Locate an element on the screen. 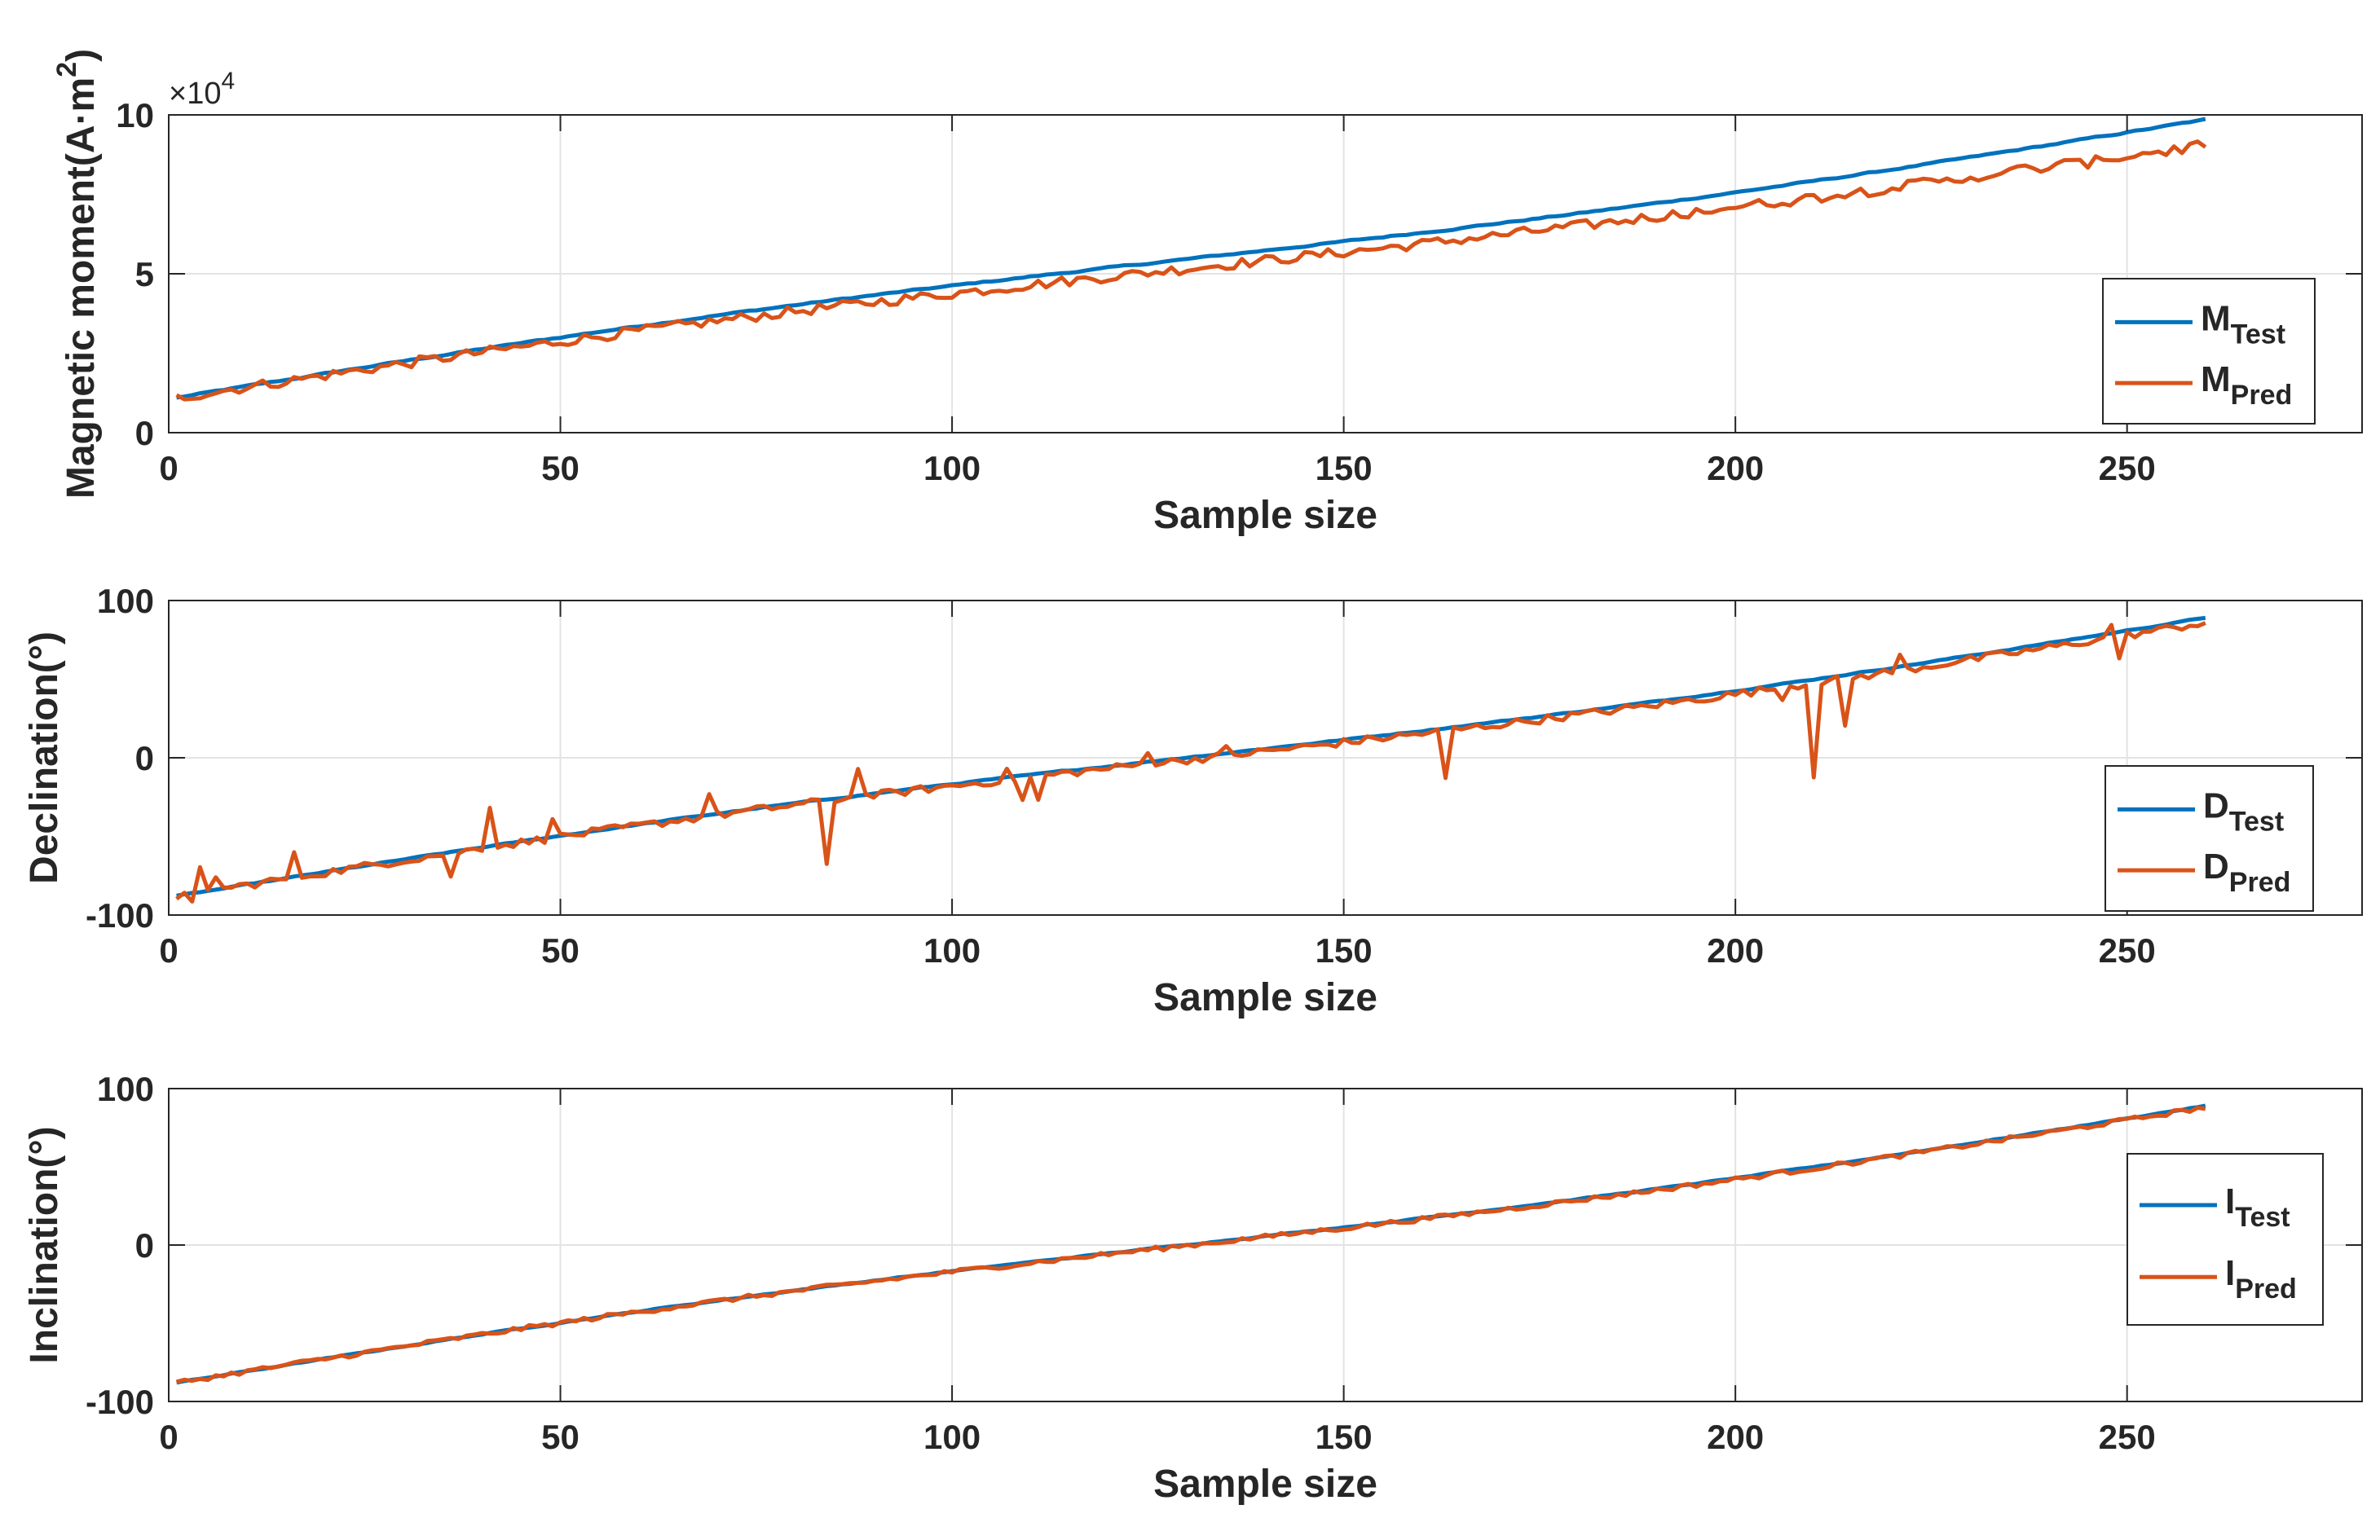 The height and width of the screenshot is (1540, 2380). legend-label-pred: MPred is located at coordinates (2247, 385).